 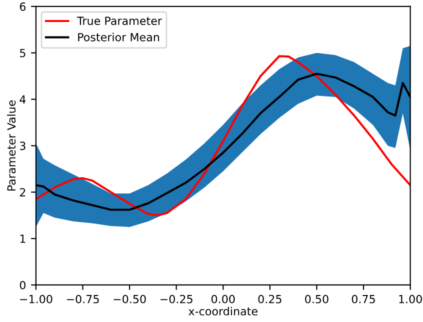 What do you see at coordinates (316, 299) in the screenshot?
I see `x-tick-label: 0.50` at bounding box center [316, 299].